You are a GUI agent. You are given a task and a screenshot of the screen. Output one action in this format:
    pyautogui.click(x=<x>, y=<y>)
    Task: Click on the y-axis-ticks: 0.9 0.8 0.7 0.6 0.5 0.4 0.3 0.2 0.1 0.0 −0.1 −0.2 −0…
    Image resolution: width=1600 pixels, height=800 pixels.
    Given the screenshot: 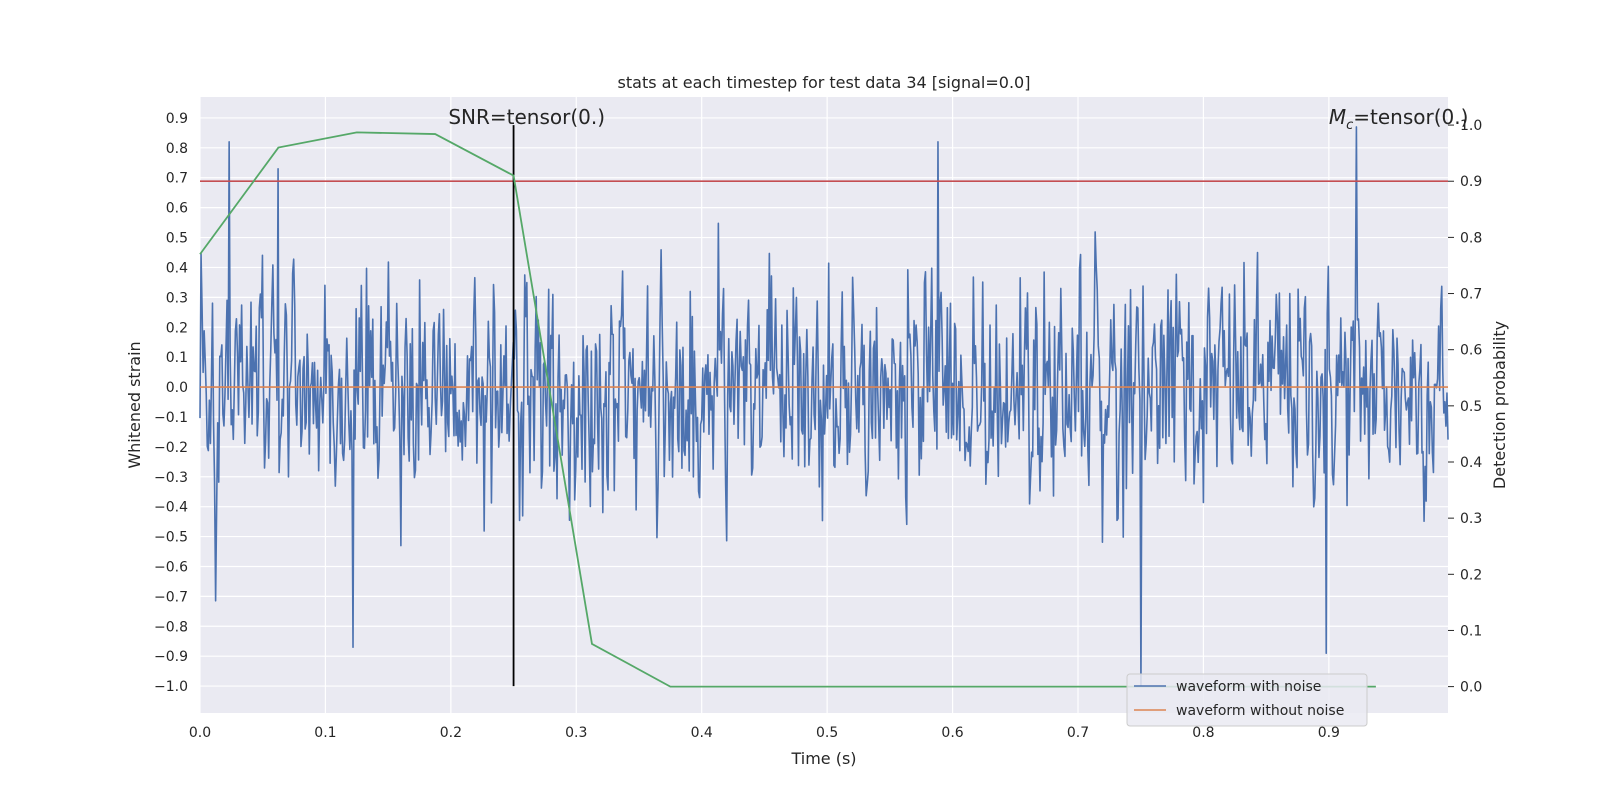 What is the action you would take?
    pyautogui.click(x=171, y=403)
    